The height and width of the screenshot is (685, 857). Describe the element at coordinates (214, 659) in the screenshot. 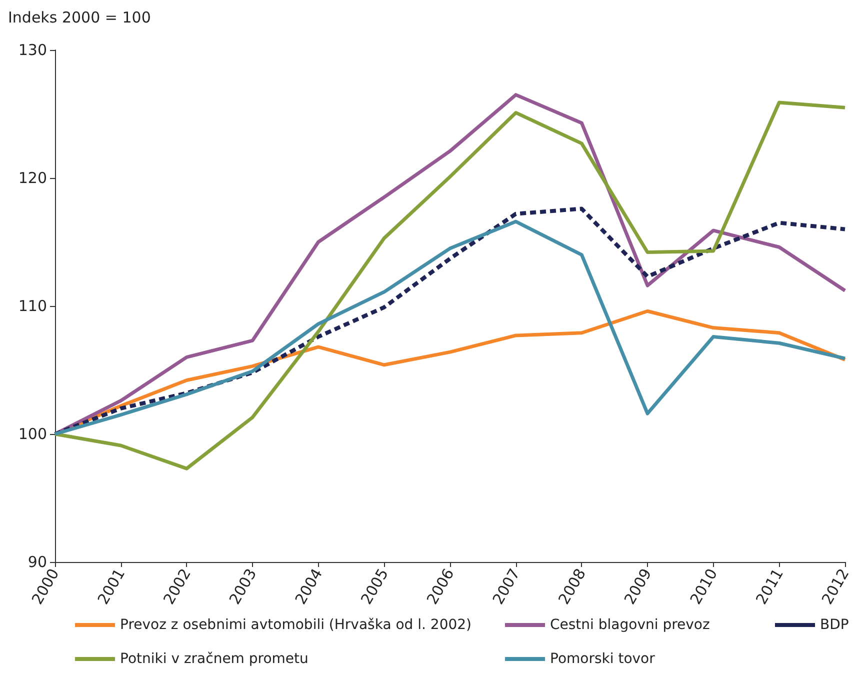

I see `legend-label: Potniki v zračnem prometu` at that location.